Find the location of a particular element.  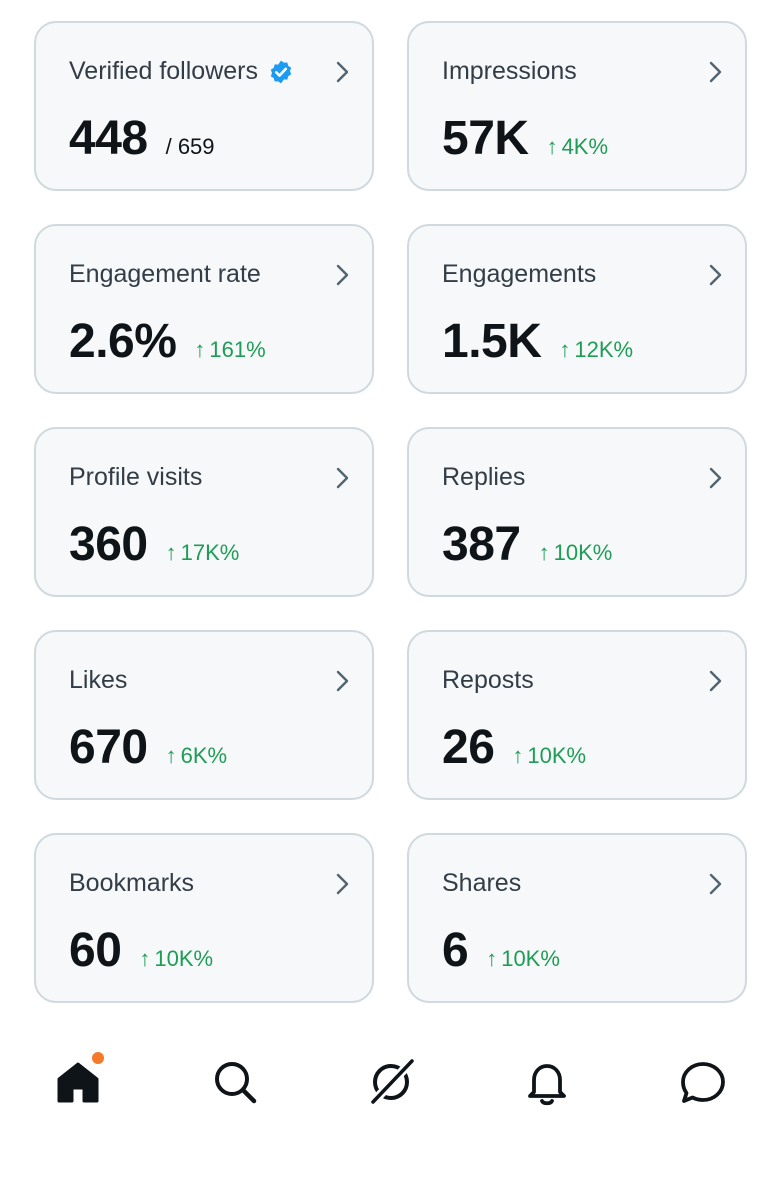

metric-label: Engagement rate is located at coordinates (165, 274).